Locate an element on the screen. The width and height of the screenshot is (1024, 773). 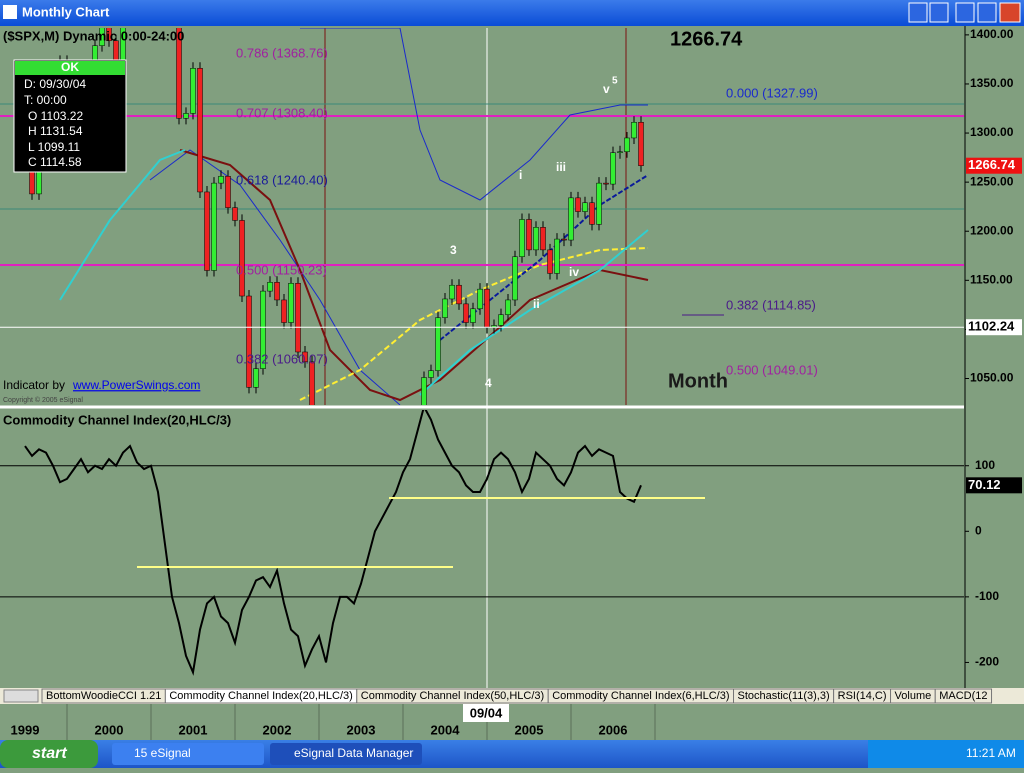
price-box-label: 1266.74 is located at coordinates (992, 164).